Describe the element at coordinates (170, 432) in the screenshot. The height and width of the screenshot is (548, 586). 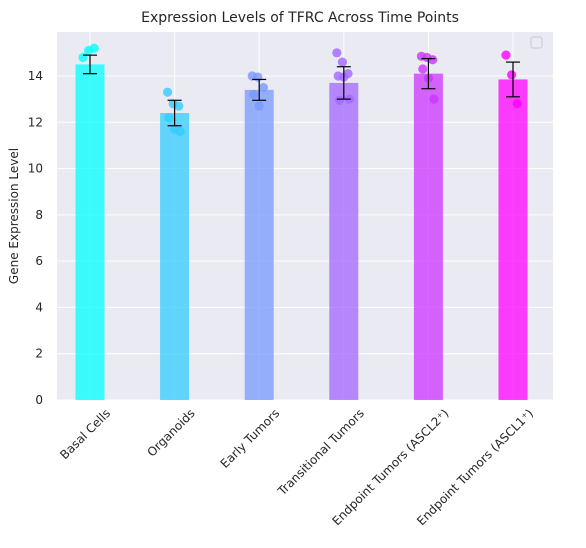
I see `x-tick-label: Organoids` at that location.